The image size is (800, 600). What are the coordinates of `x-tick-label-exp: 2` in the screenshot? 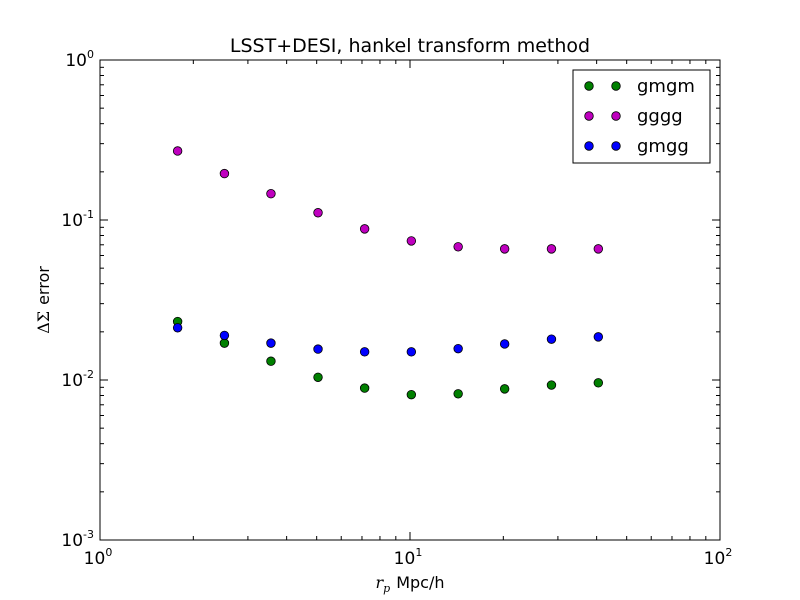 It's located at (728, 552).